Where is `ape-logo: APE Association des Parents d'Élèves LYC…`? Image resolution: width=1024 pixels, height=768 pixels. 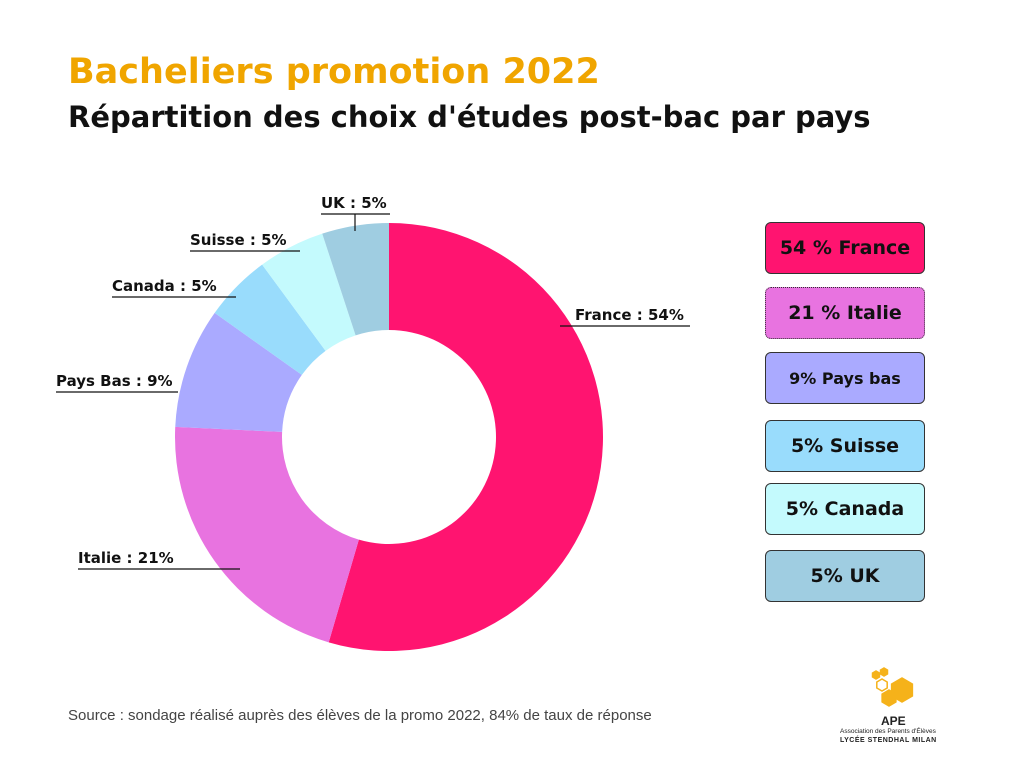
ape-logo: APE Association des Parents d'Élèves LYC… is located at coordinates (892, 706).